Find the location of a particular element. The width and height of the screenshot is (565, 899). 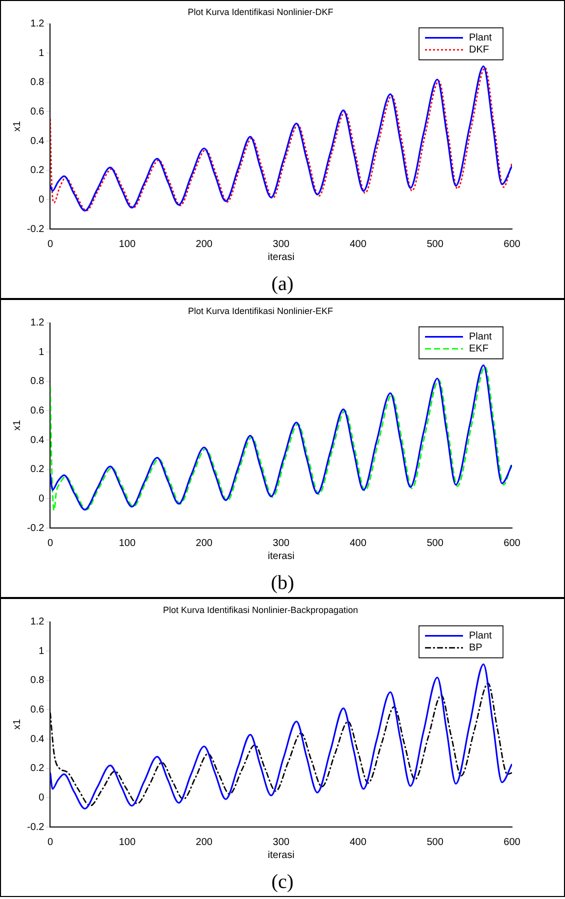

chart-title: Plot Kurva Identifikasi Nonlinier-Backpropagation is located at coordinates (260, 609).